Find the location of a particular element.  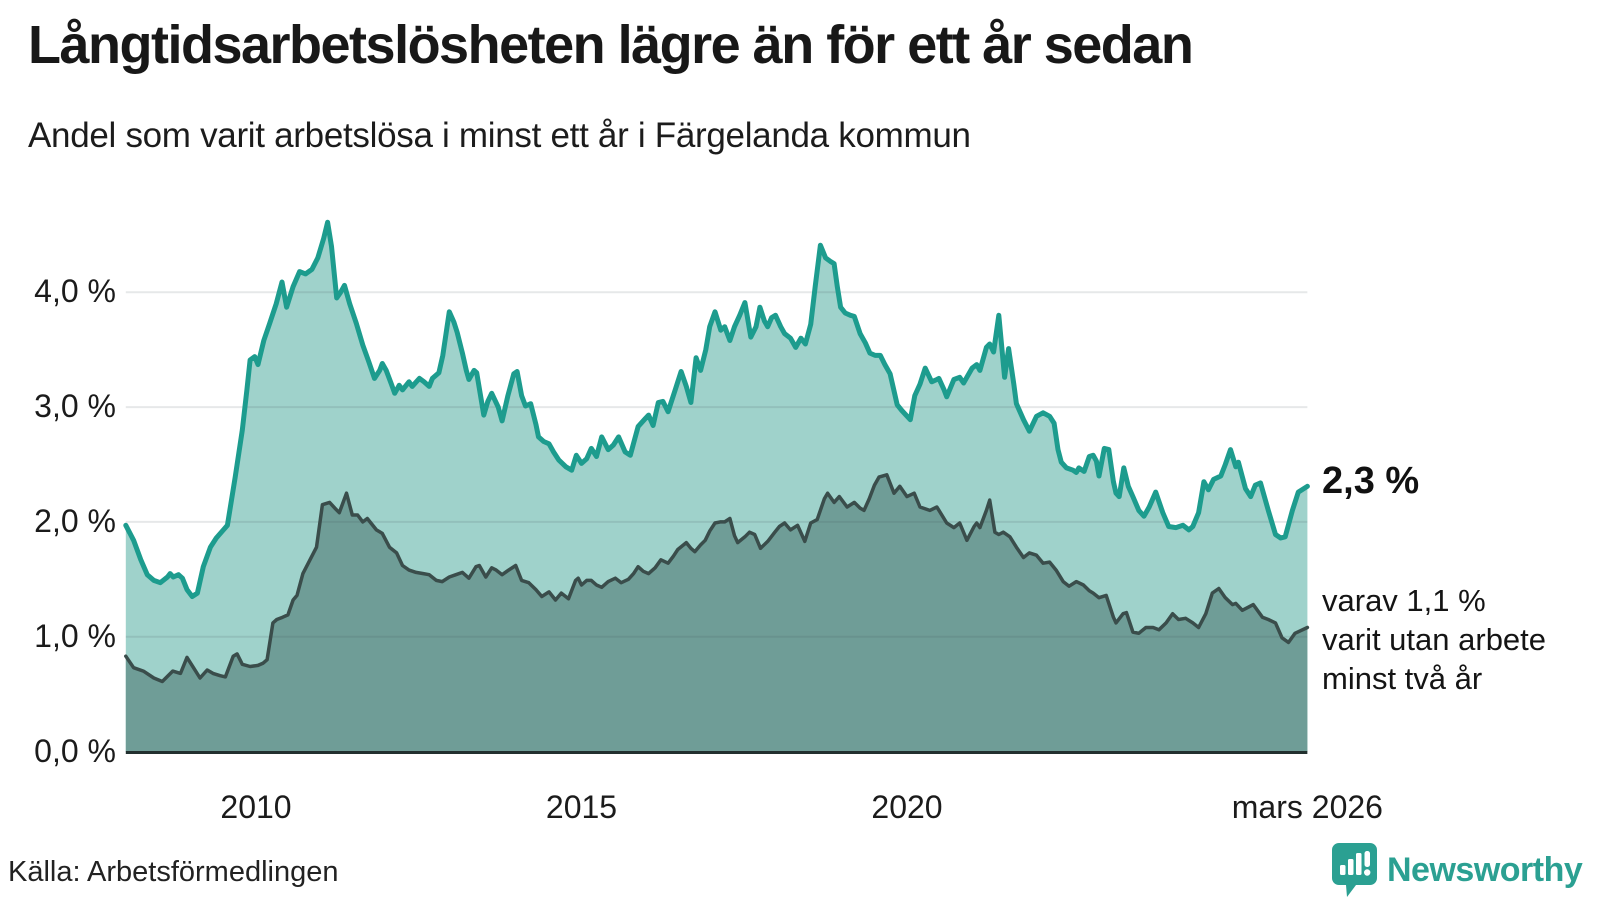

newsworthy-logo: Newsworthy is located at coordinates (1457, 870).